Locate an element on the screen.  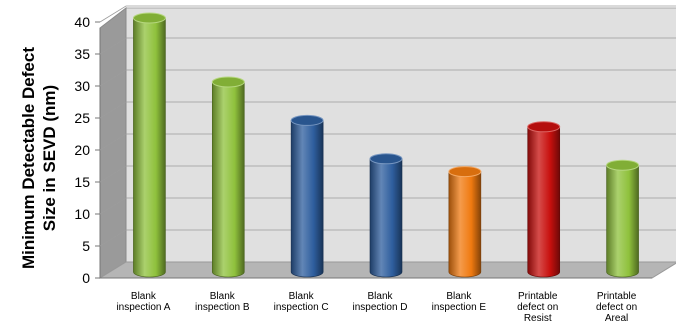
x-category-label: Blank inspection D is located at coordinates (379, 302).